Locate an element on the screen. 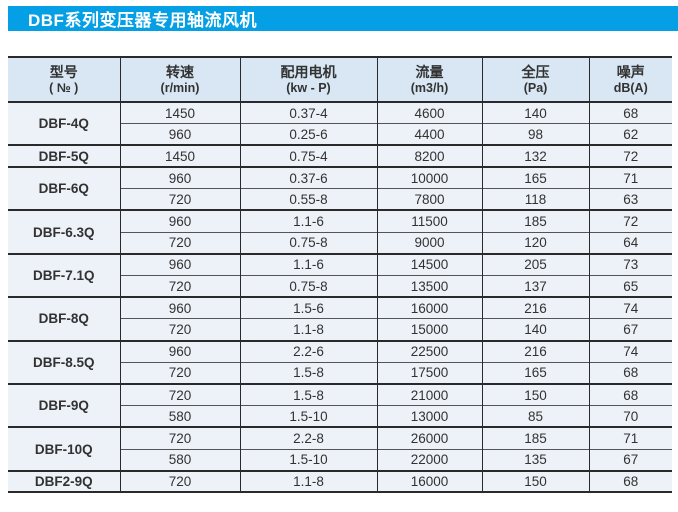 This screenshot has width=678, height=512. pressure-cell: 98 is located at coordinates (535, 134).